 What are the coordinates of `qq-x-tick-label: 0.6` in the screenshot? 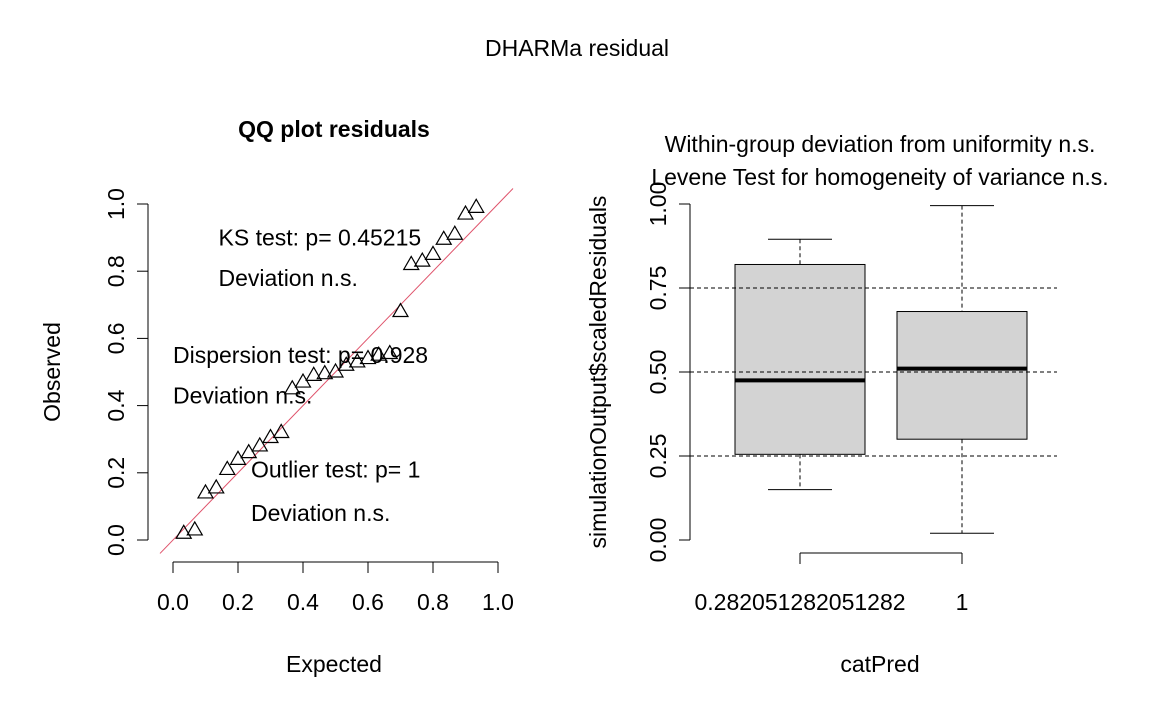 It's located at (368, 602).